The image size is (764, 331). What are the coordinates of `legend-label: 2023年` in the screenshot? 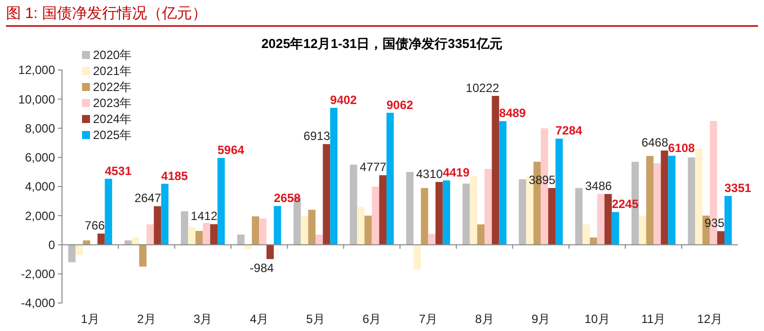 It's located at (112, 103).